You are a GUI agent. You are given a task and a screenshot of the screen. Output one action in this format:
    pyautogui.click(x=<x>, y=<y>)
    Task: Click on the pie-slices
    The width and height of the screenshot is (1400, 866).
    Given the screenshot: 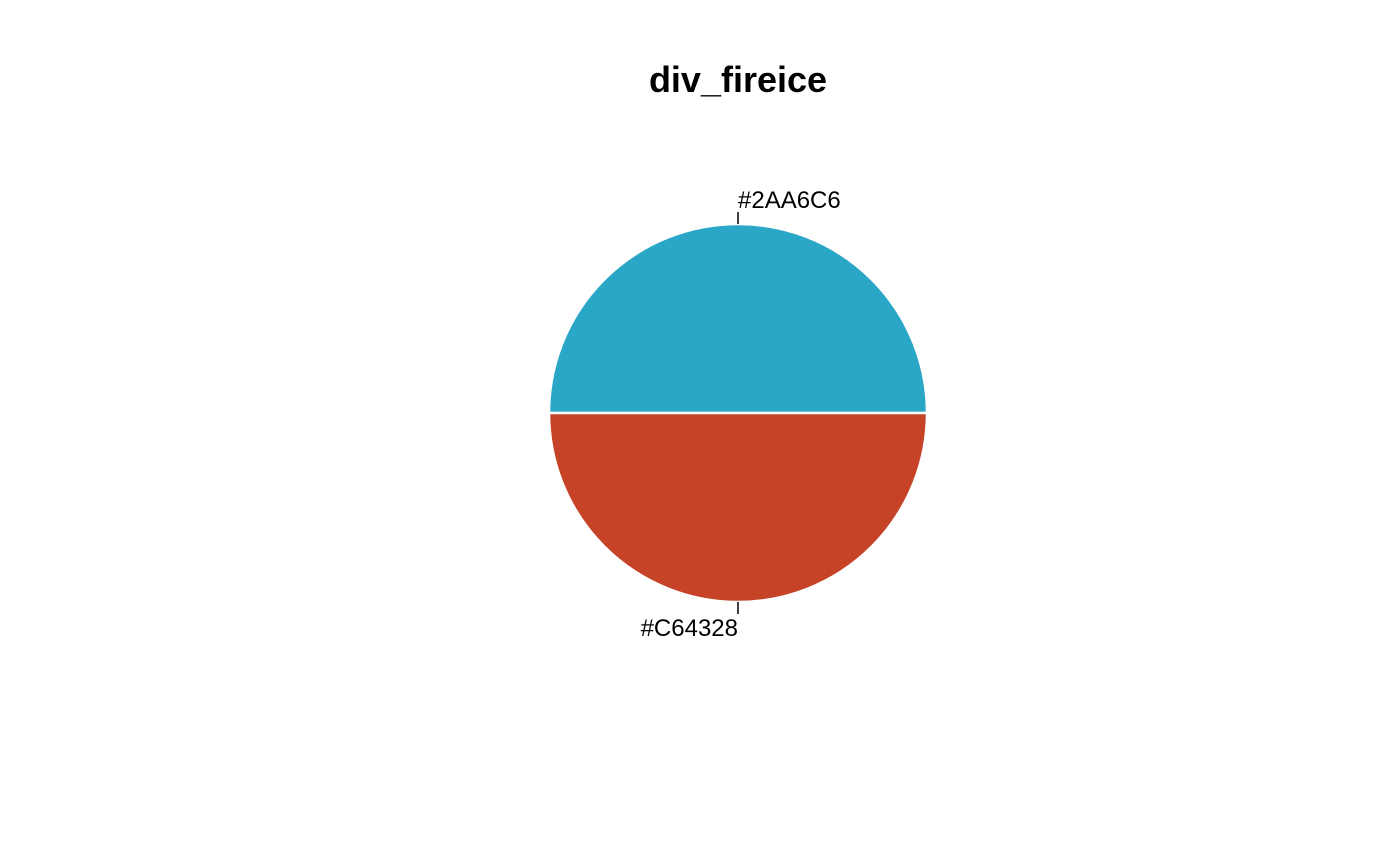 What is the action you would take?
    pyautogui.click(x=738, y=413)
    